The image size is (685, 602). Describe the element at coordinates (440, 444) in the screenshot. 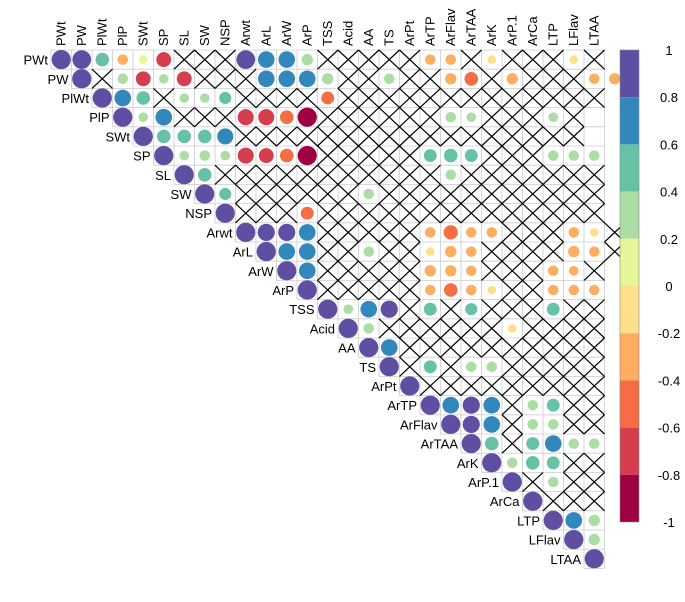

I see `row-label: ArTAA` at that location.